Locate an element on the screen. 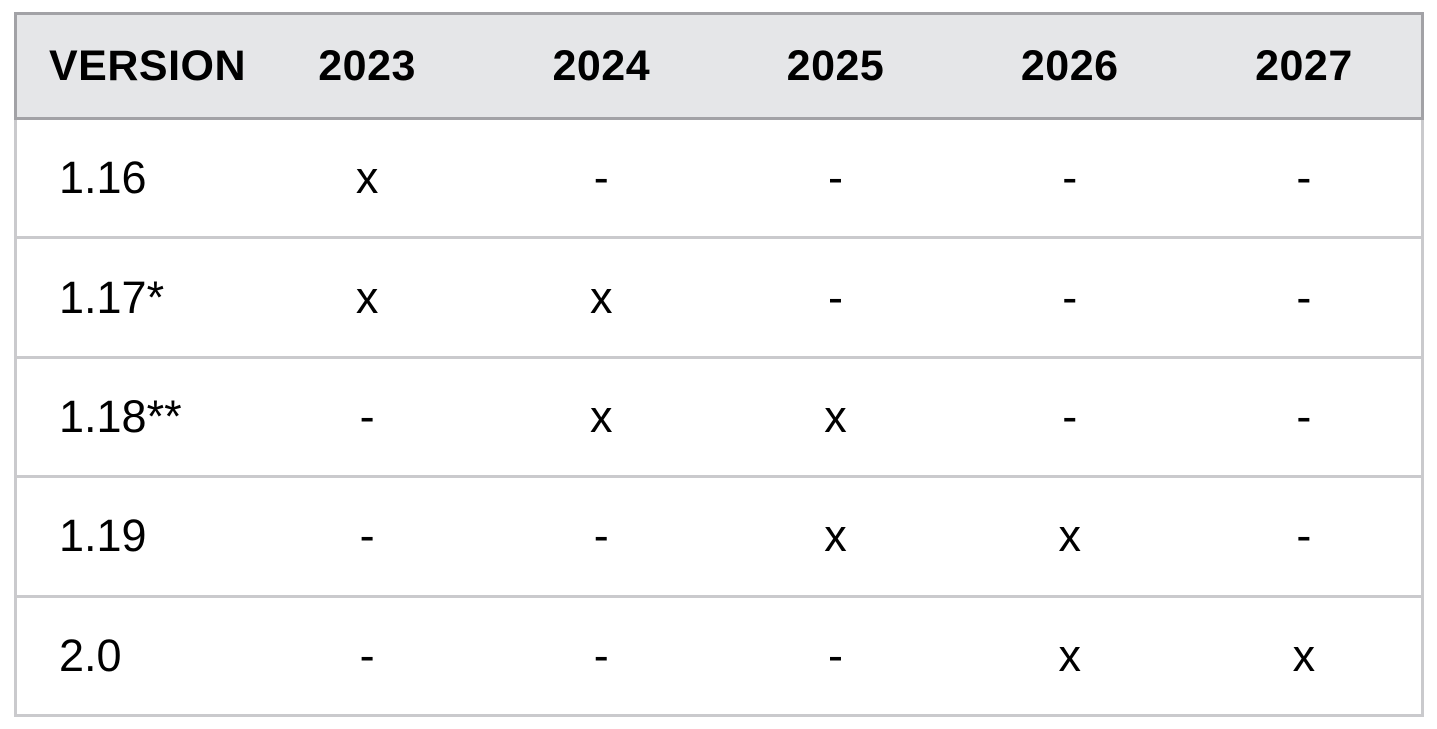  version-cell: 1.17* is located at coordinates (112, 297).